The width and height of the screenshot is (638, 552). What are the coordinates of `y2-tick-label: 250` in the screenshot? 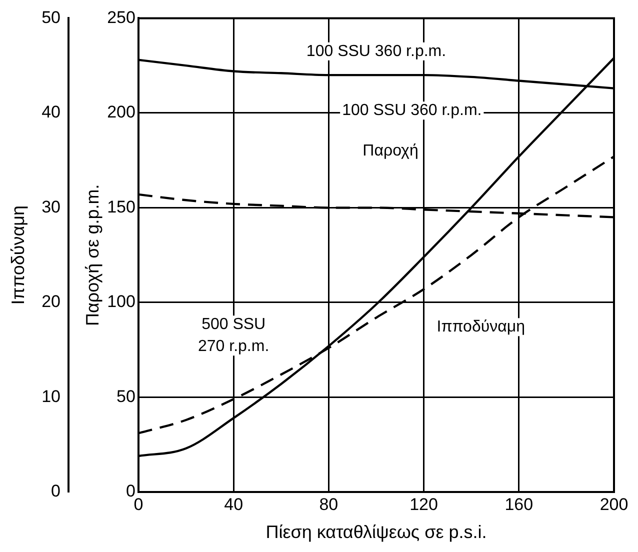 It's located at (121, 17).